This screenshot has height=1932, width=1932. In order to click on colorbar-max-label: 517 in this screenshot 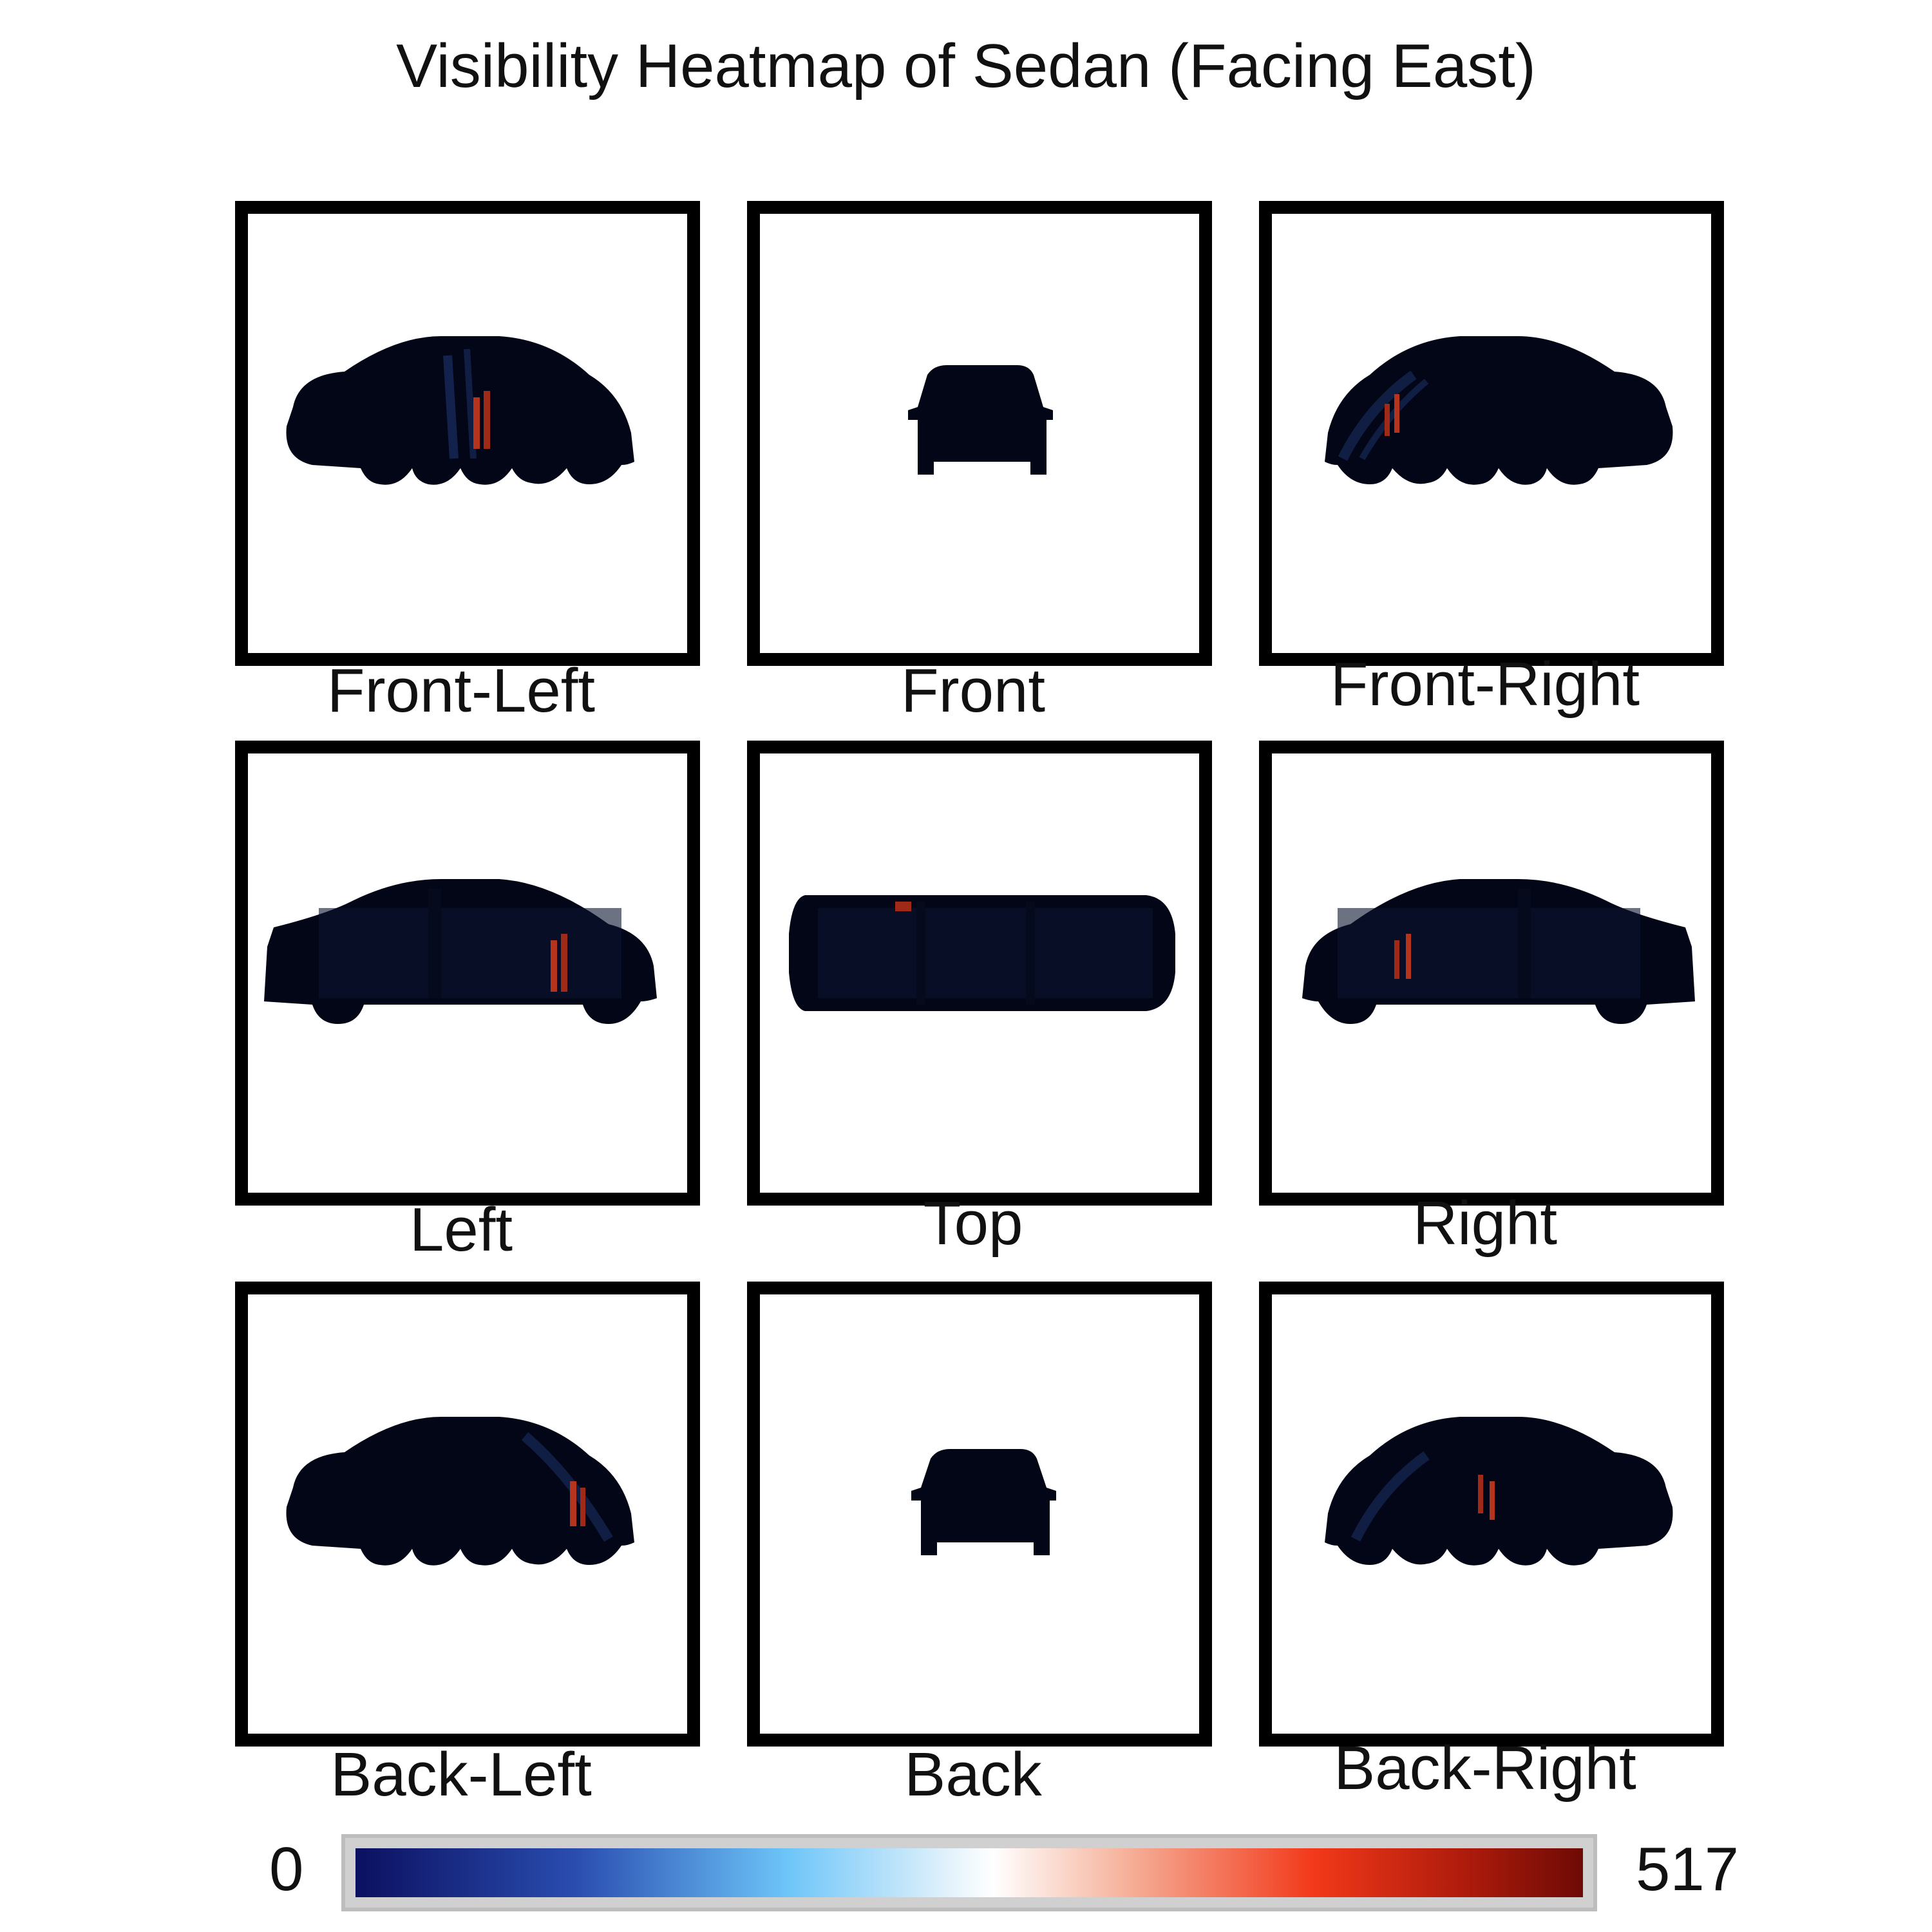, I will do `click(1688, 1869)`.